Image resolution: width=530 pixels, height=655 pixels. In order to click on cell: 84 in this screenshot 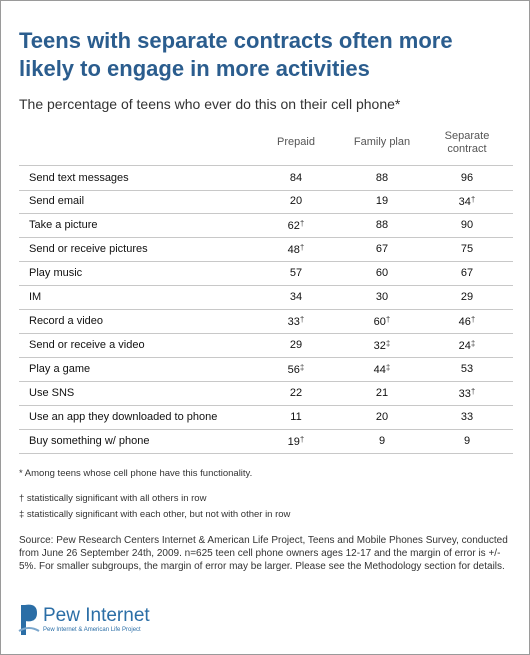, I will do `click(296, 178)`.